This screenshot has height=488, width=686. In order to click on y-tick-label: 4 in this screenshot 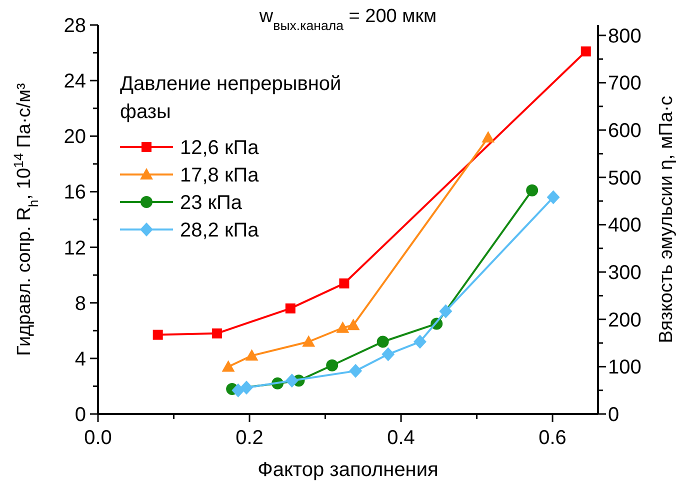, I will do `click(80, 359)`.